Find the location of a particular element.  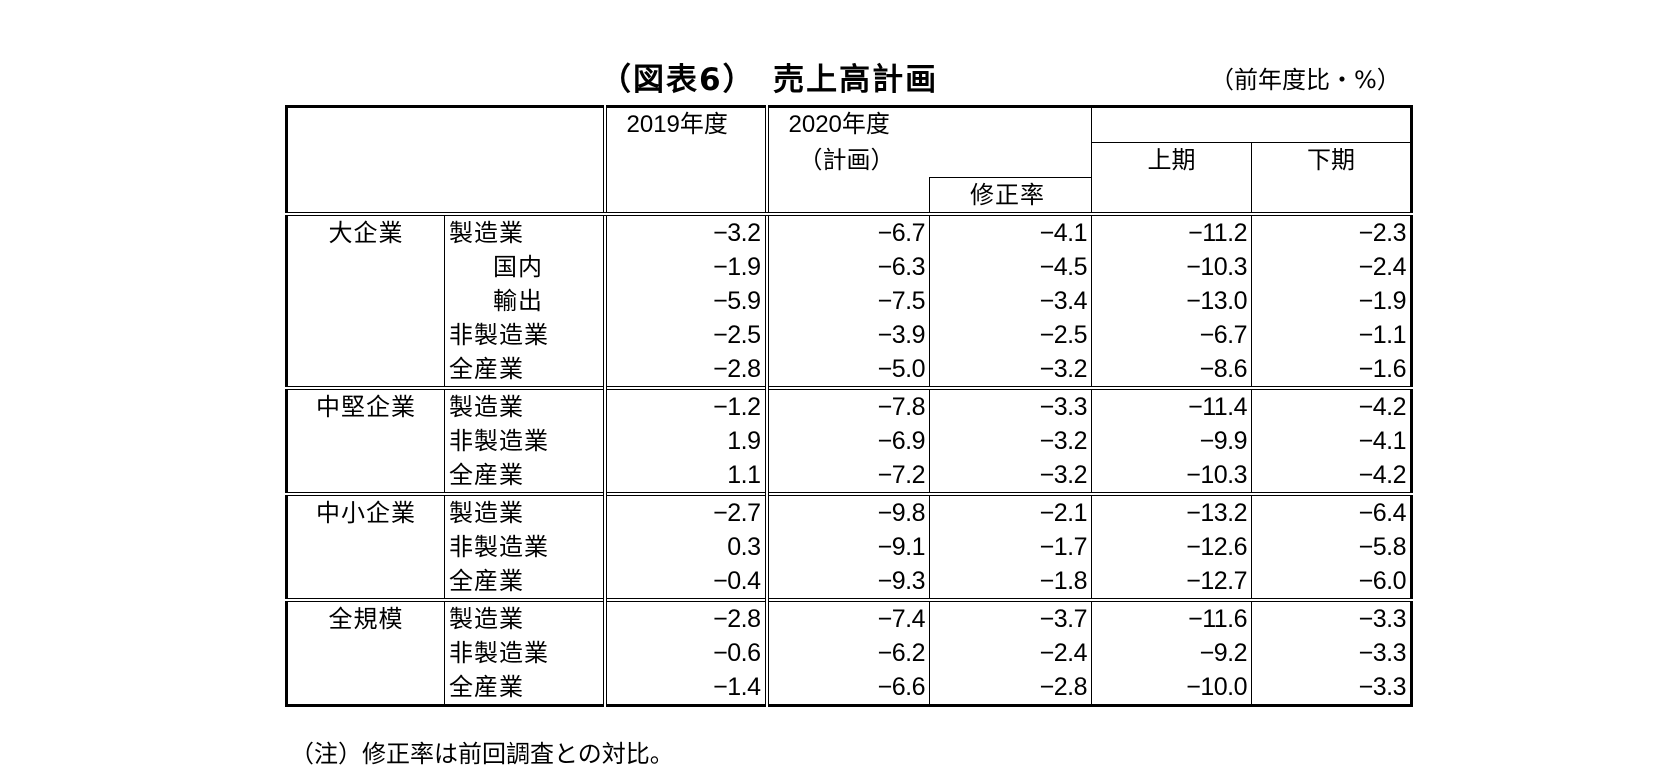

group-label: 中小企業 is located at coordinates (365, 545).